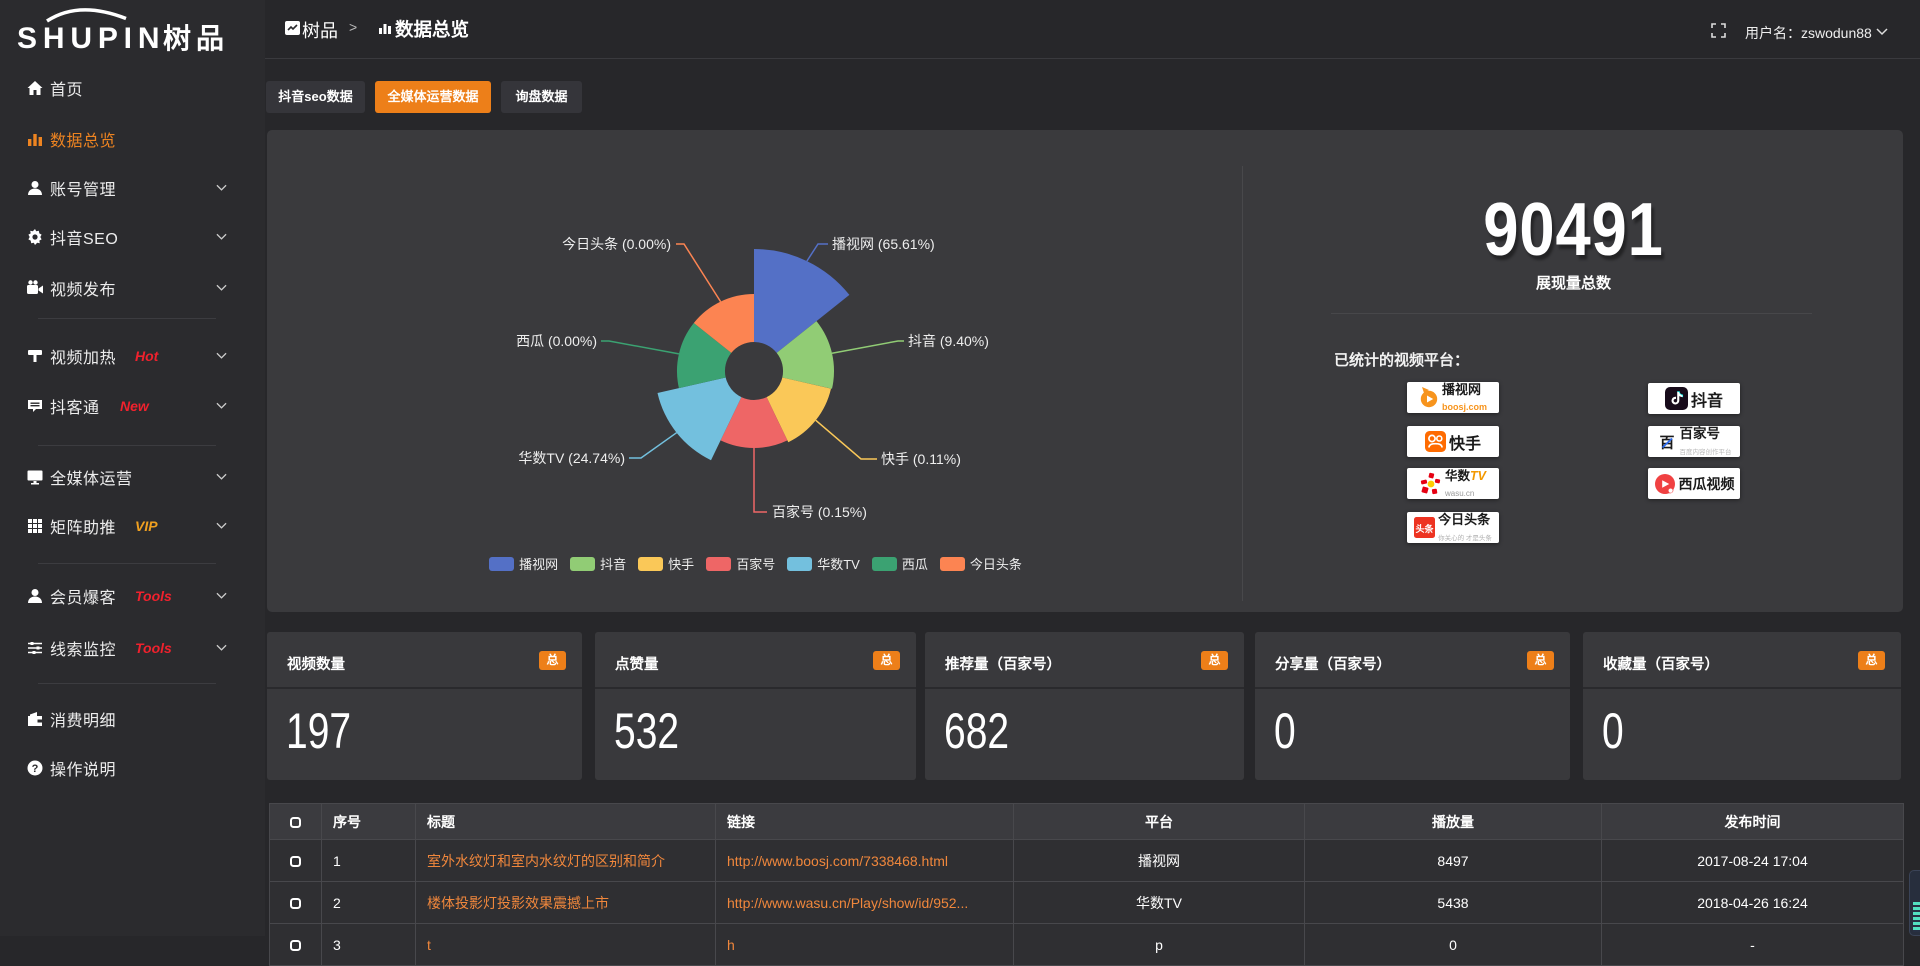 Image resolution: width=1920 pixels, height=966 pixels. What do you see at coordinates (616, 244) in the screenshot?
I see `svg-text: 今日头条 (0.00%)` at bounding box center [616, 244].